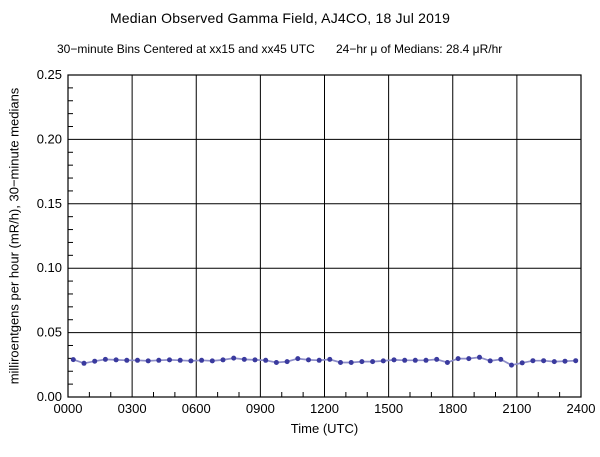 The image size is (600, 457). Describe the element at coordinates (452, 408) in the screenshot. I see `x-tick-label: 1800` at that location.